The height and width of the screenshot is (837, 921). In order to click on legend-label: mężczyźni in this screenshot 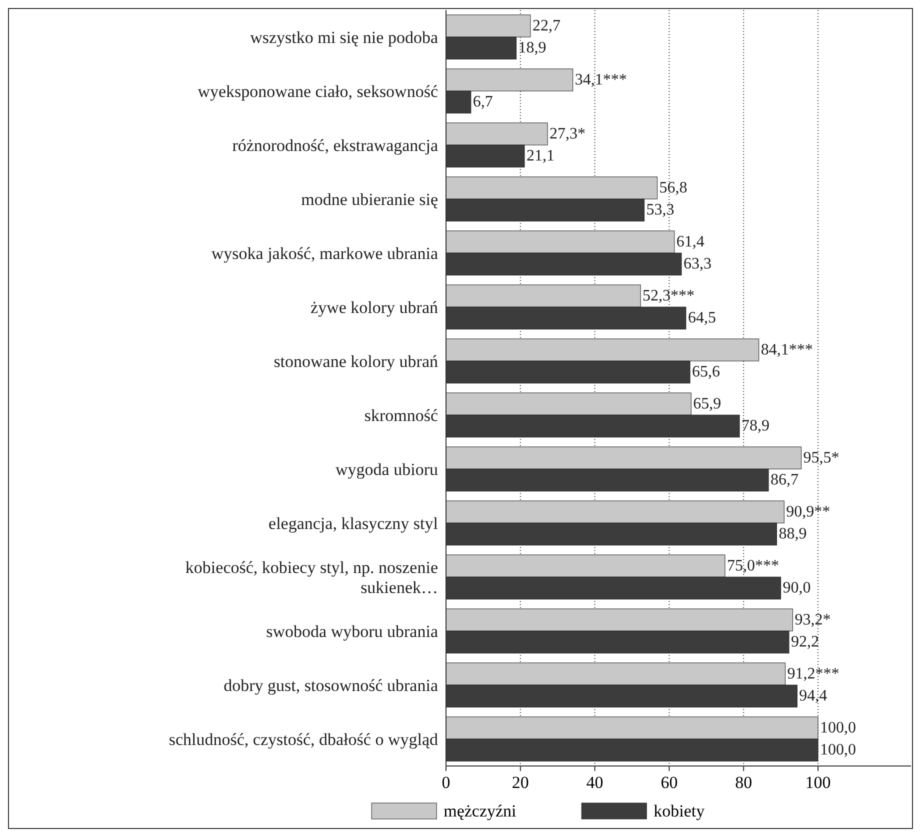, I will do `click(480, 811)`.